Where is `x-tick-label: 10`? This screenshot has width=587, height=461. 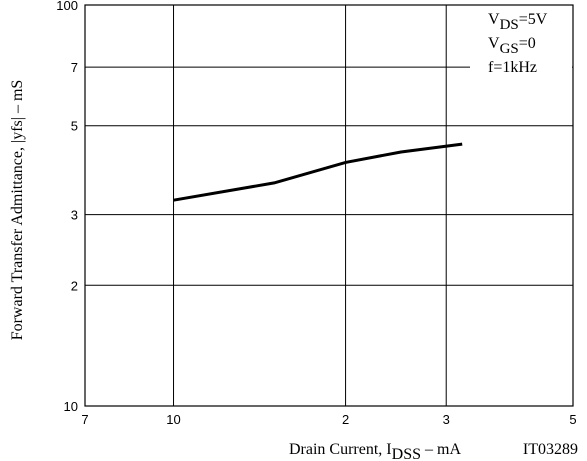 x-tick-label: 10 is located at coordinates (173, 419).